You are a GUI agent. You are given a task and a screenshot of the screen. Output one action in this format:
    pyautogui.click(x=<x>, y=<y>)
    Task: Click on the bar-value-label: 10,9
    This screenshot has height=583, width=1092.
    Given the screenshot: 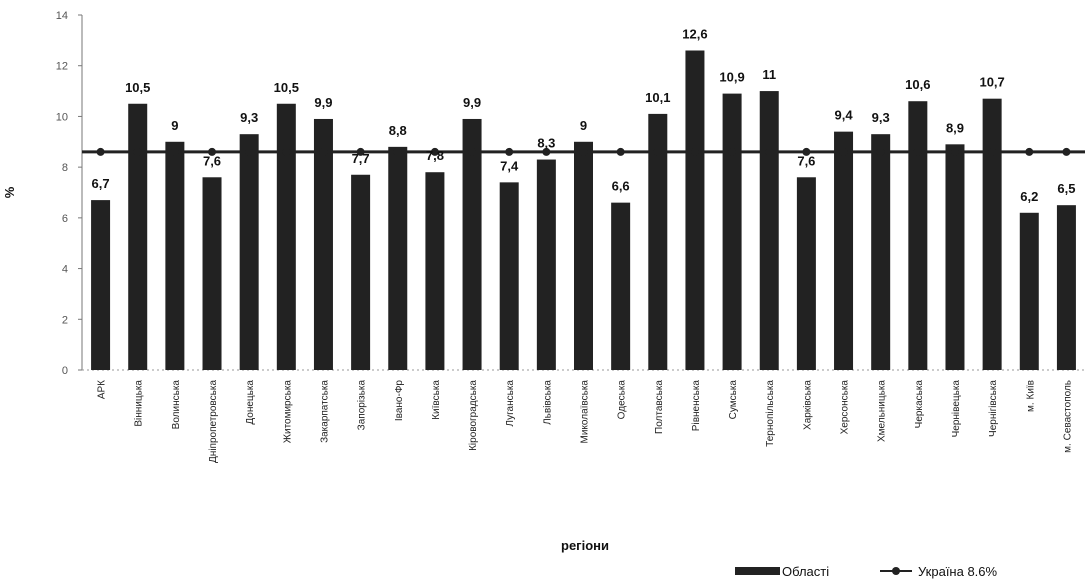 What is the action you would take?
    pyautogui.click(x=731, y=77)
    